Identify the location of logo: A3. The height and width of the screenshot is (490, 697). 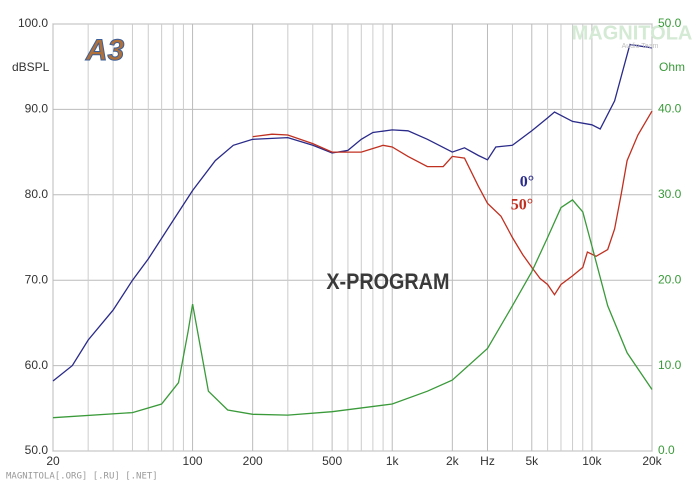
(105, 50).